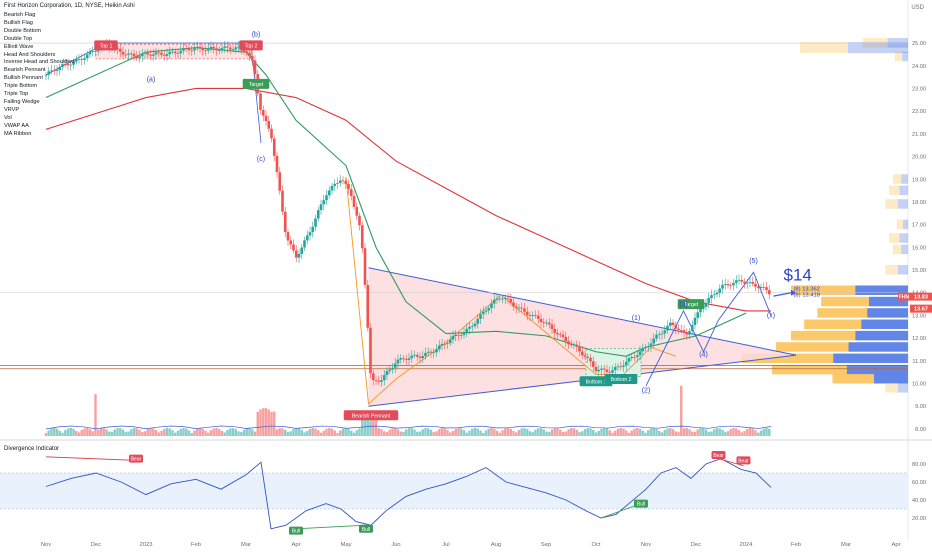  I want to click on indicator-item: Double Bottom, so click(23, 30).